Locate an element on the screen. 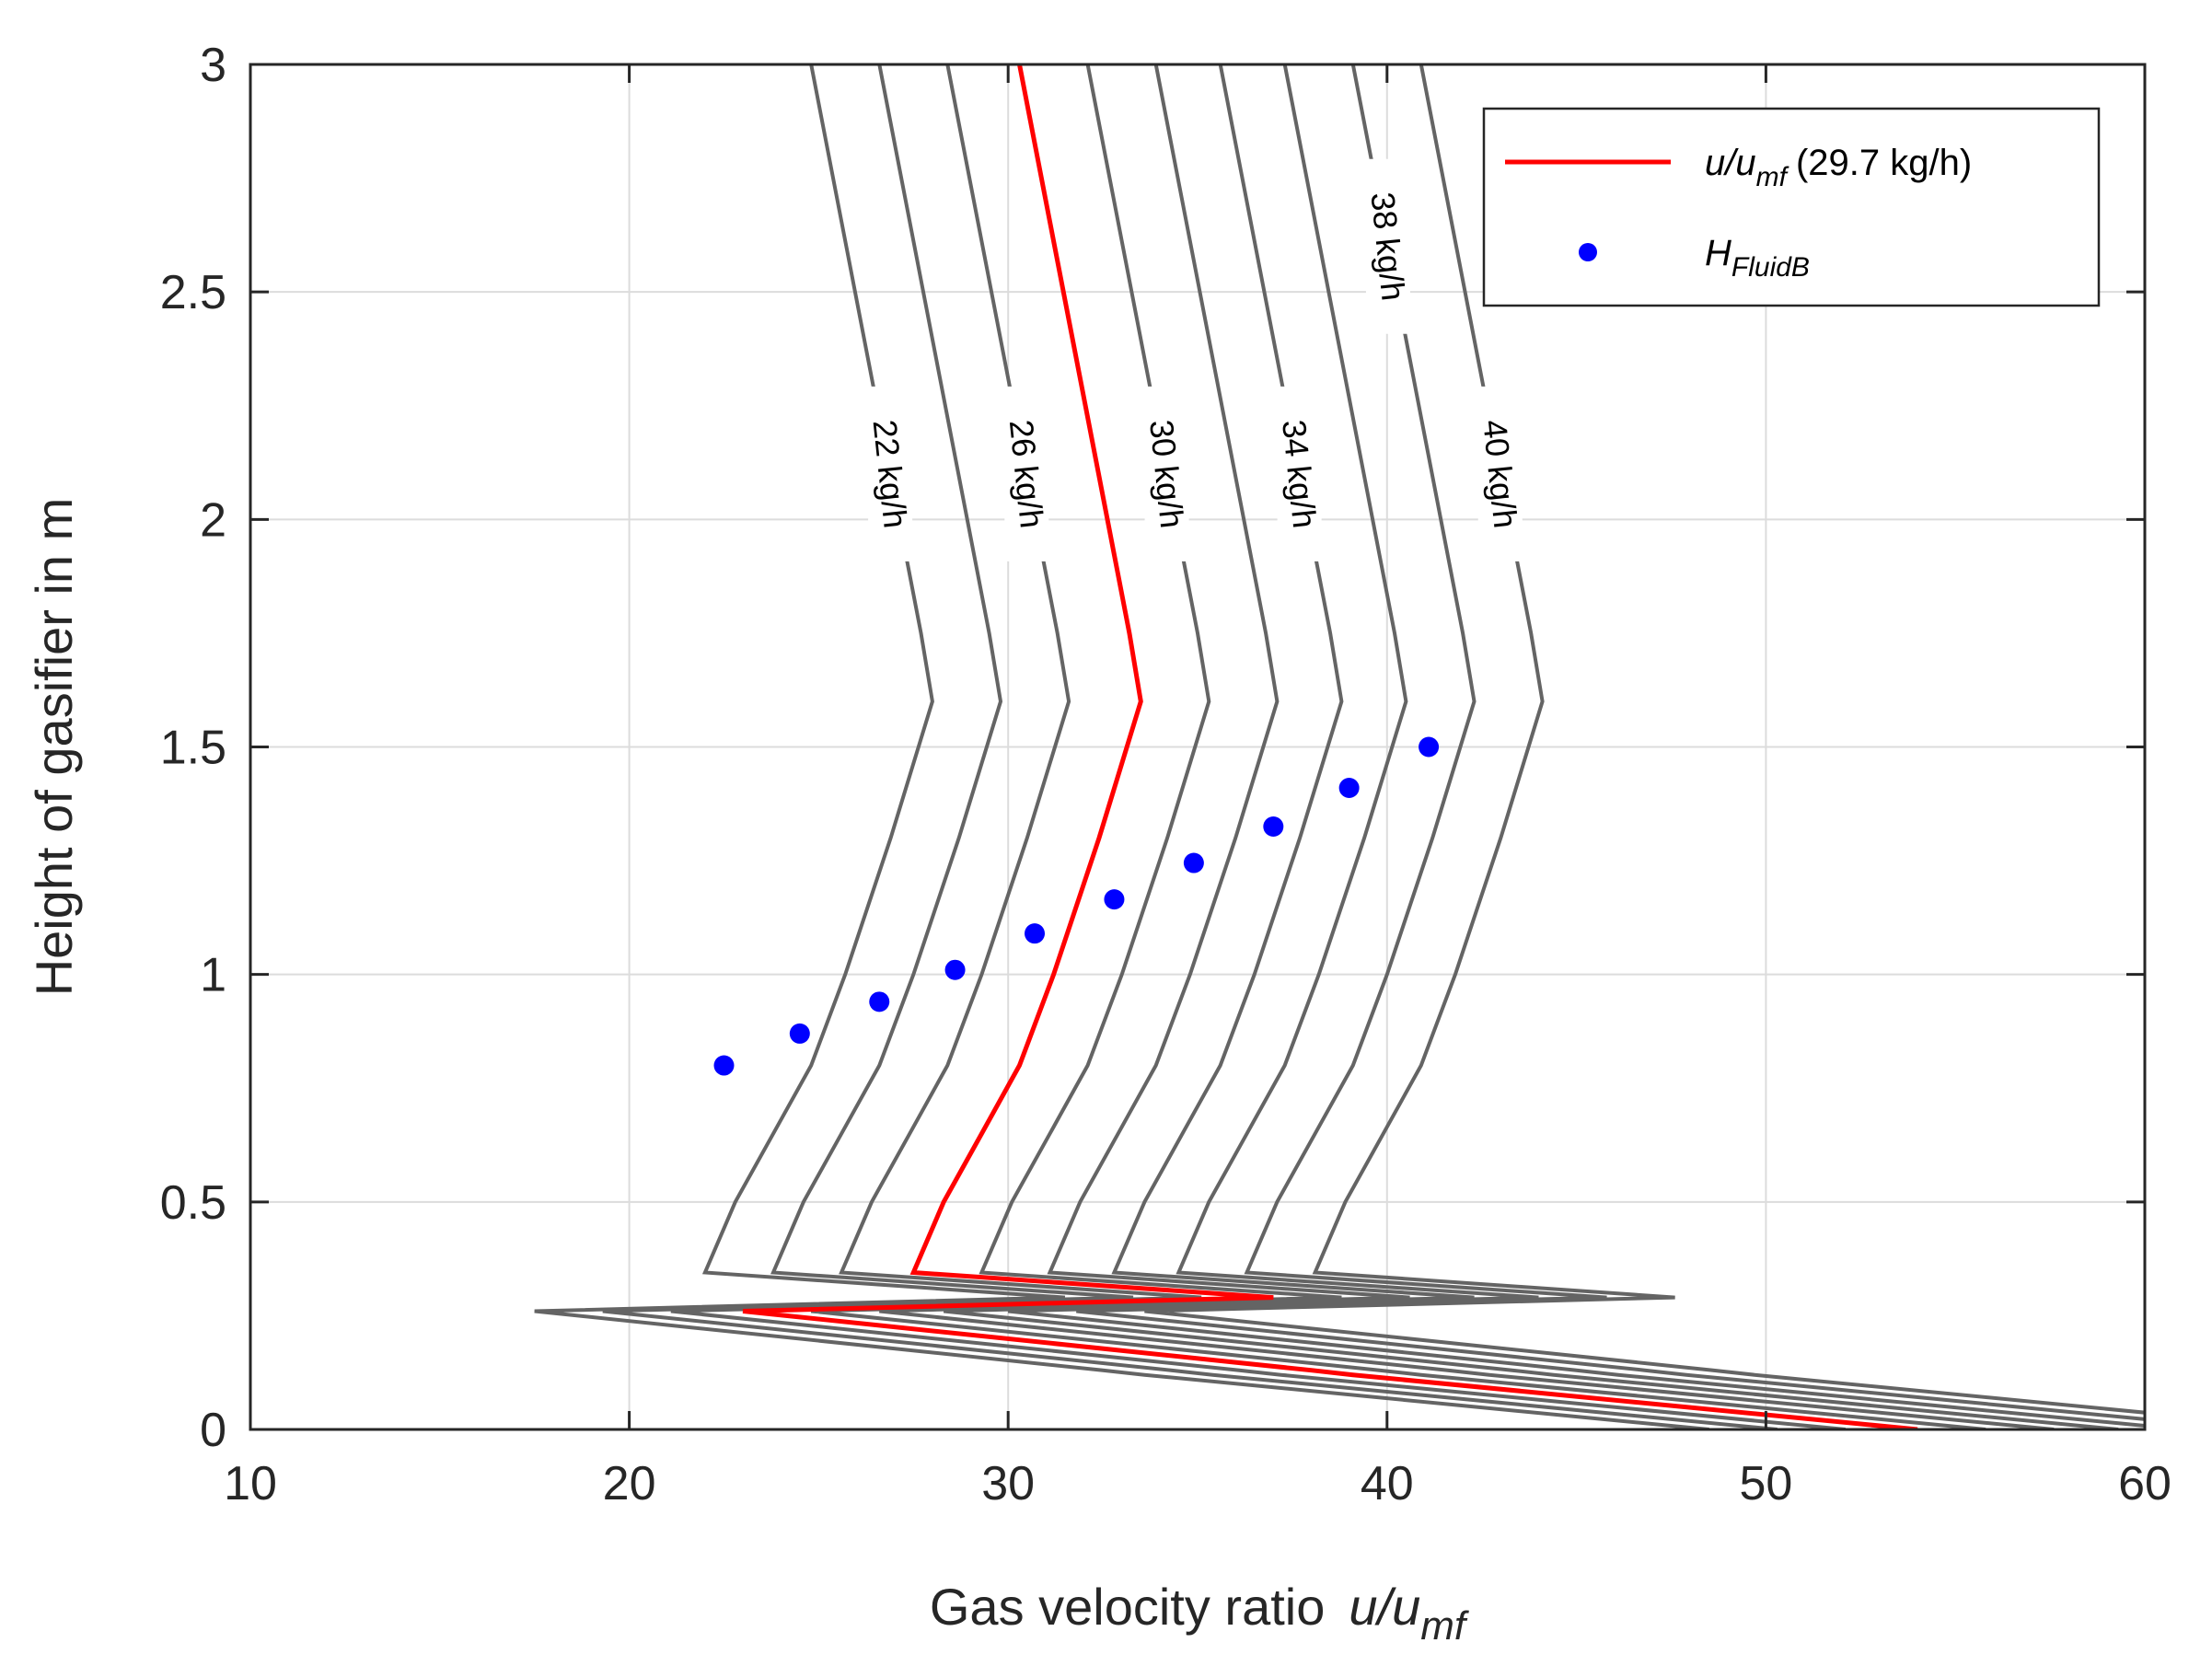 Image resolution: width=2212 pixels, height=1666 pixels. x-tick-label: 40 is located at coordinates (1387, 1483).